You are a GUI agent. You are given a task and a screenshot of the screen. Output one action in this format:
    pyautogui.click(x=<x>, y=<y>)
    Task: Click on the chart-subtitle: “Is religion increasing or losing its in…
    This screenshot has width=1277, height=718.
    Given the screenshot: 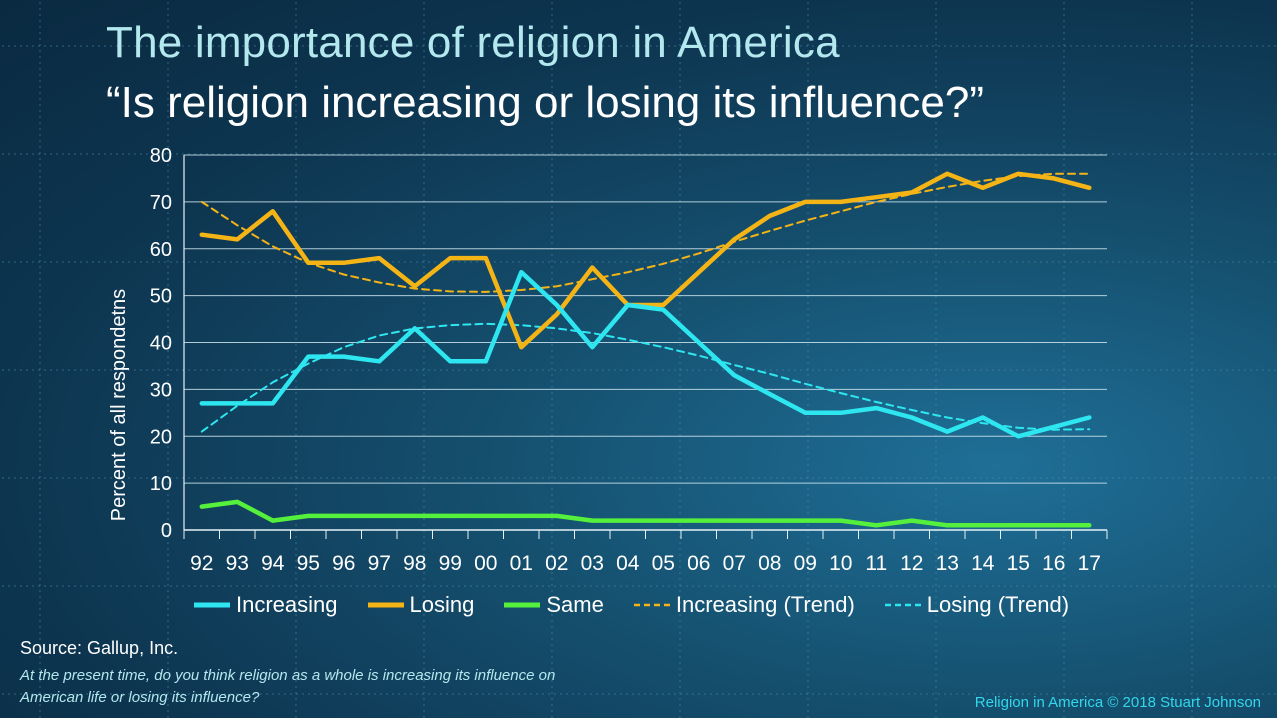 What is the action you would take?
    pyautogui.click(x=545, y=102)
    